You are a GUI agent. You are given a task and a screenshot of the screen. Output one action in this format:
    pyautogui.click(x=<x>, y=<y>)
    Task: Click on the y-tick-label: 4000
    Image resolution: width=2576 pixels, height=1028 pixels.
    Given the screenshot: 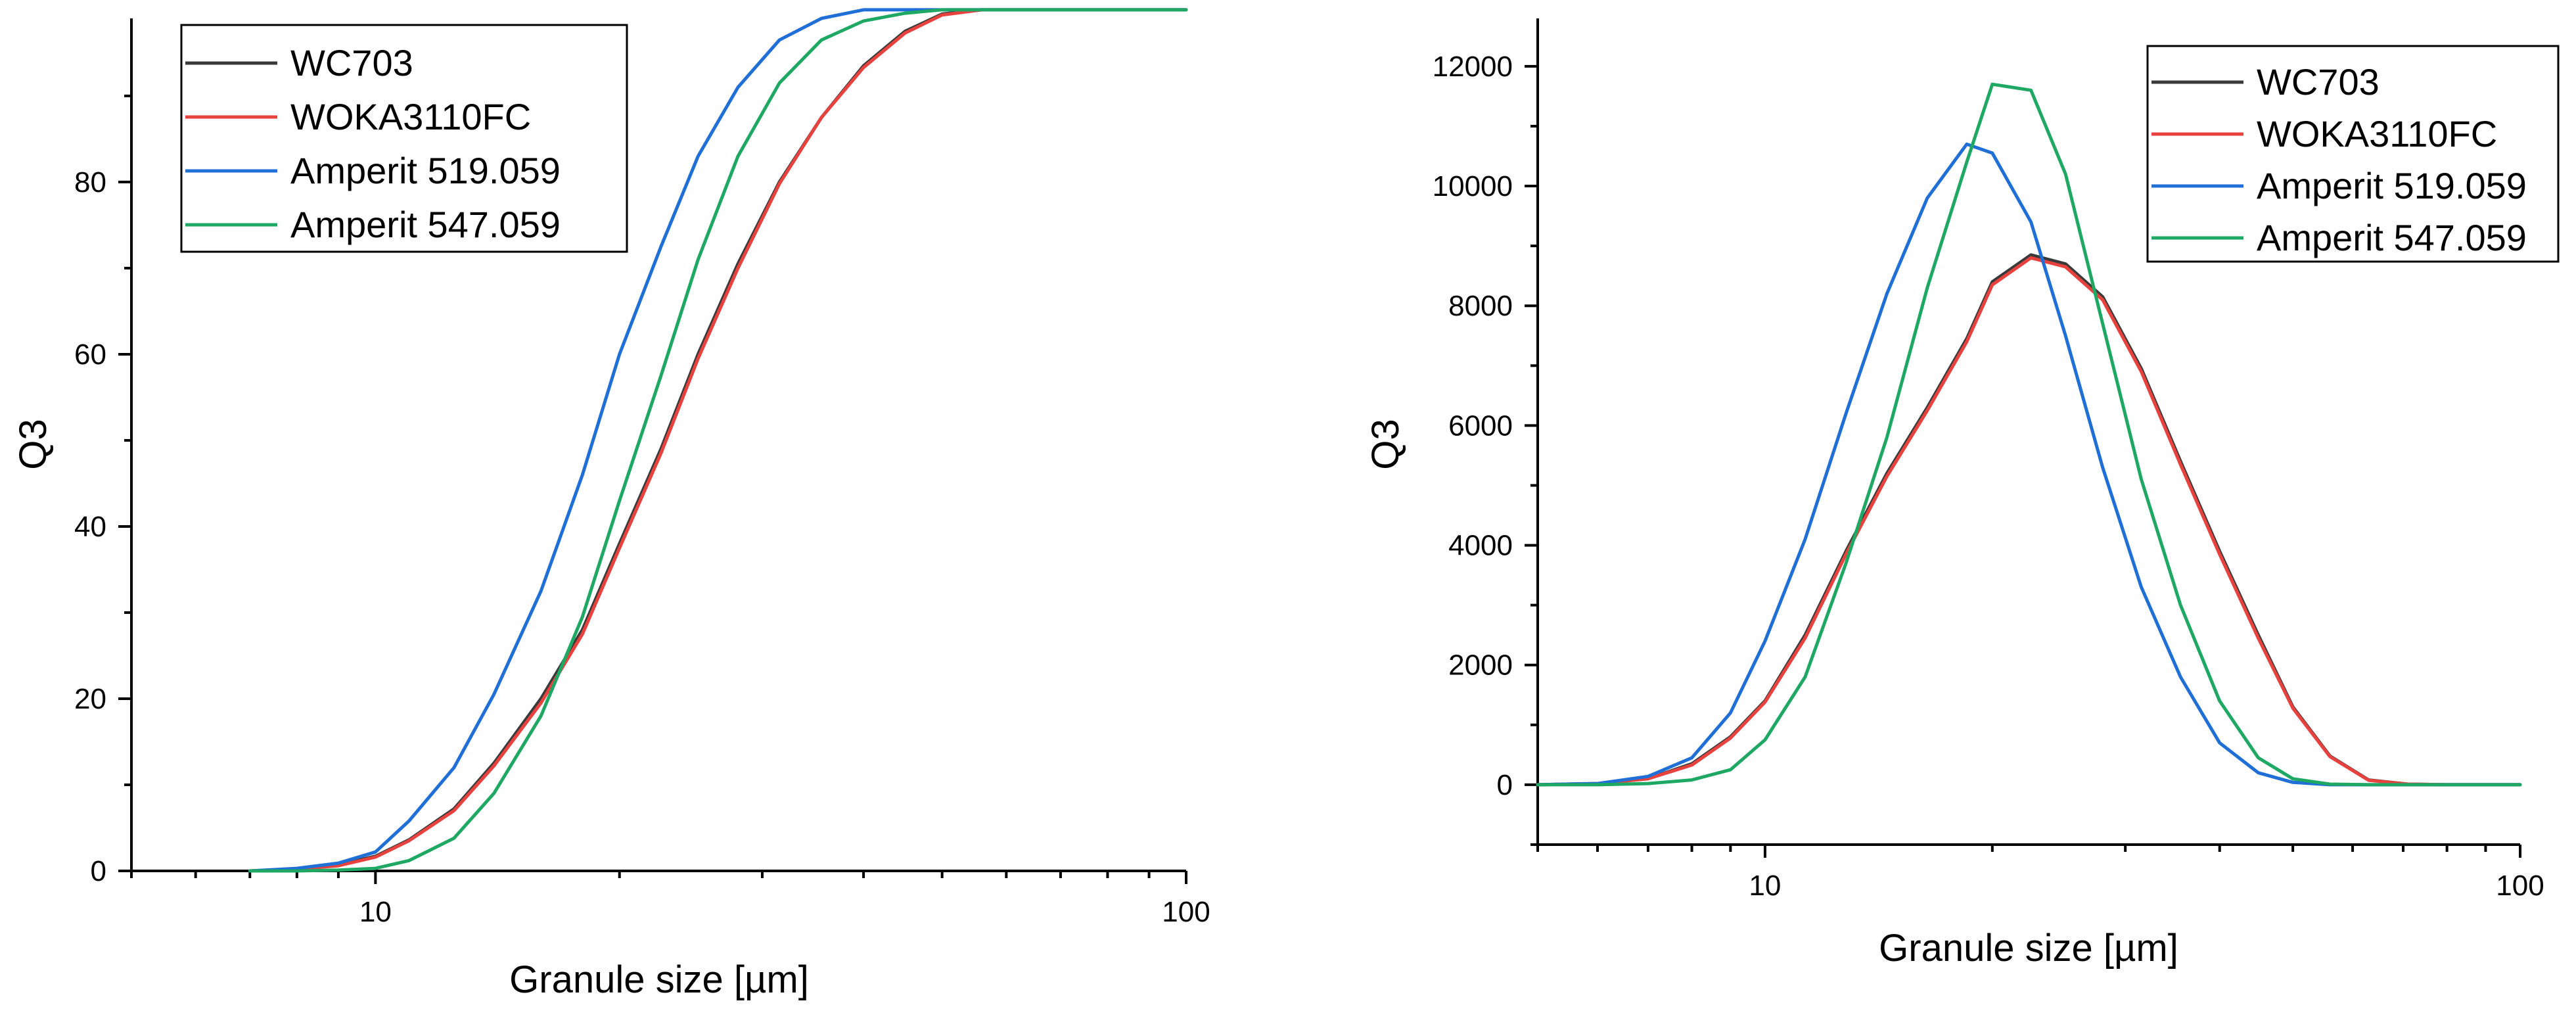 What is the action you would take?
    pyautogui.click(x=1481, y=546)
    